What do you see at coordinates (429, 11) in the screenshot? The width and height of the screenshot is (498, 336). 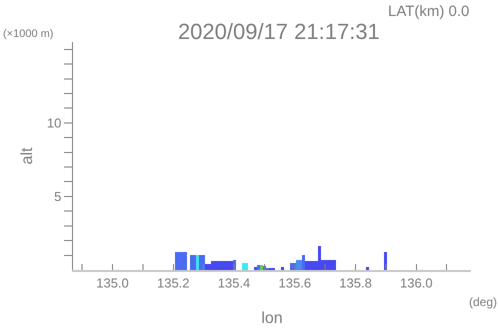 I see `chart-subtitle: LAT(km) 0.0` at bounding box center [429, 11].